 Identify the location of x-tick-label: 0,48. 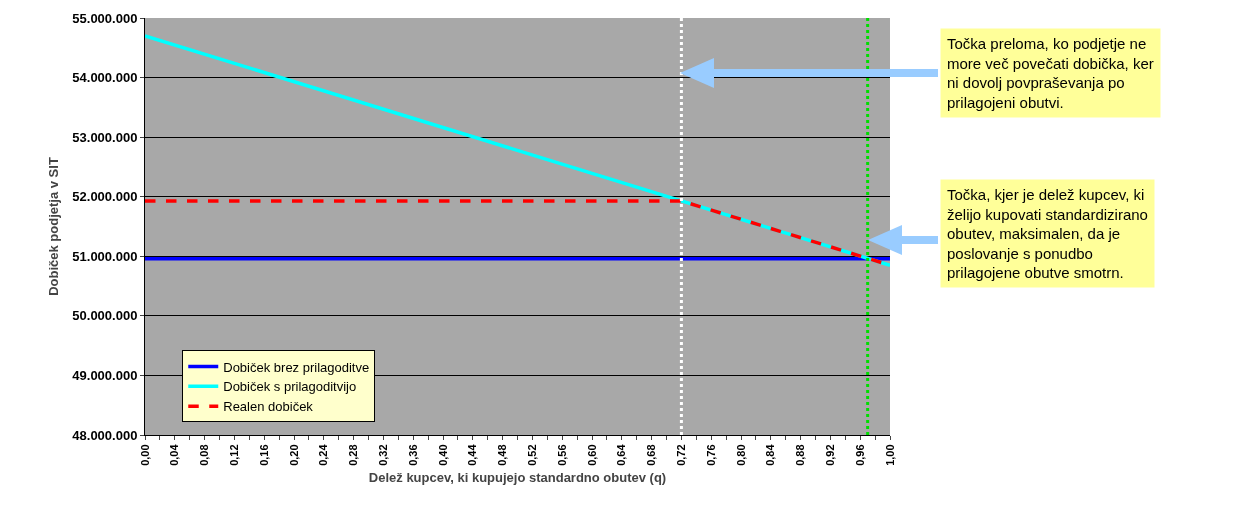
(502, 455).